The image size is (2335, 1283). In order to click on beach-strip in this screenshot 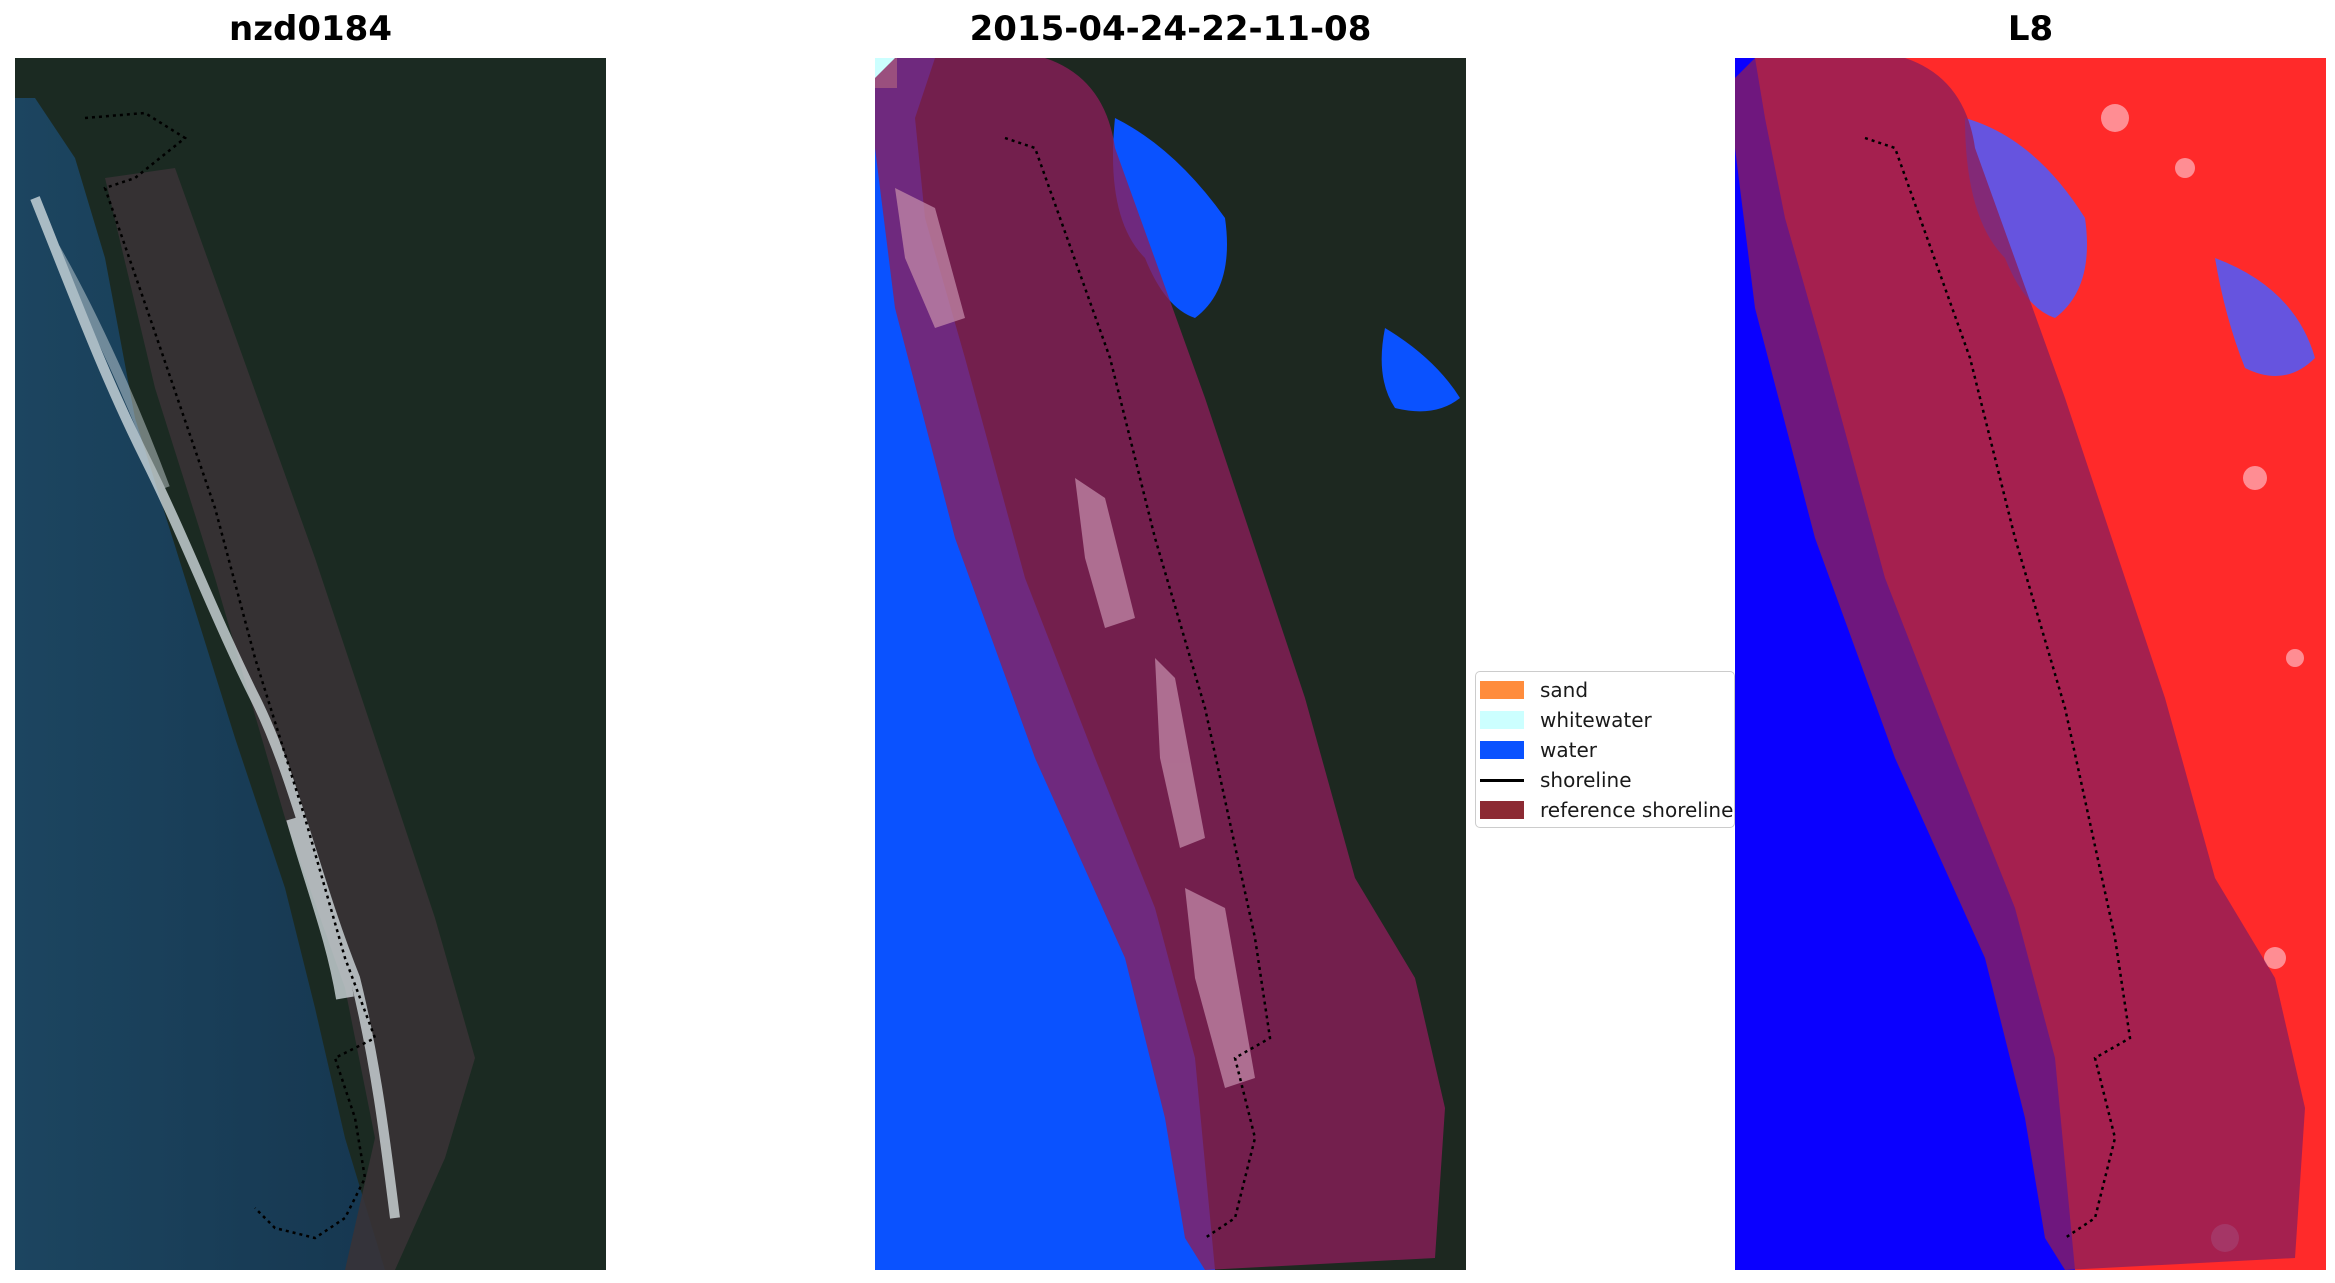, I will do `click(290, 719)`.